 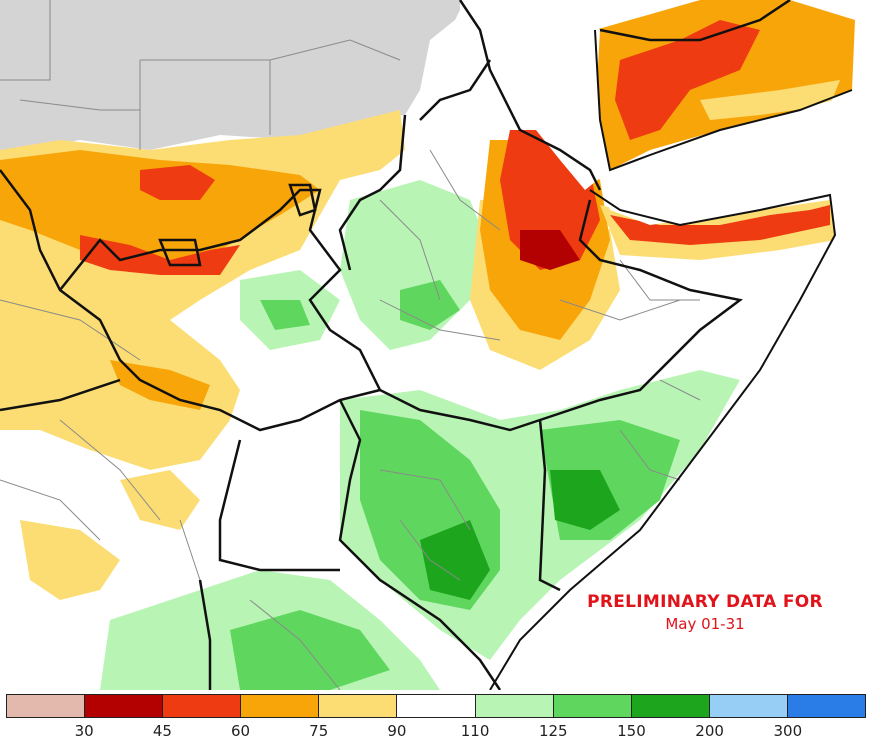 I want to click on dark-green-kenya, so click(x=455, y=560).